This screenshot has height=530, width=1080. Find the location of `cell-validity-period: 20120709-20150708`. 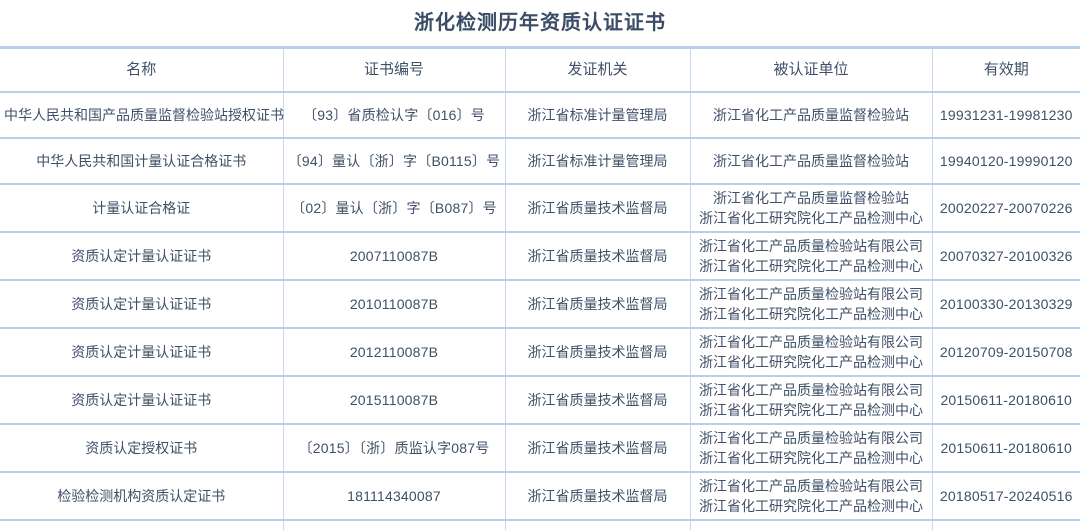

cell-validity-period: 20120709-20150708 is located at coordinates (1006, 352).